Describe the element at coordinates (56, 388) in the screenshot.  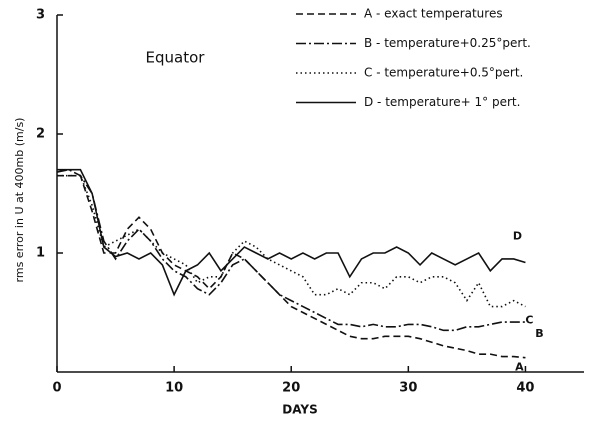
I see `x-tick-label: 0` at that location.